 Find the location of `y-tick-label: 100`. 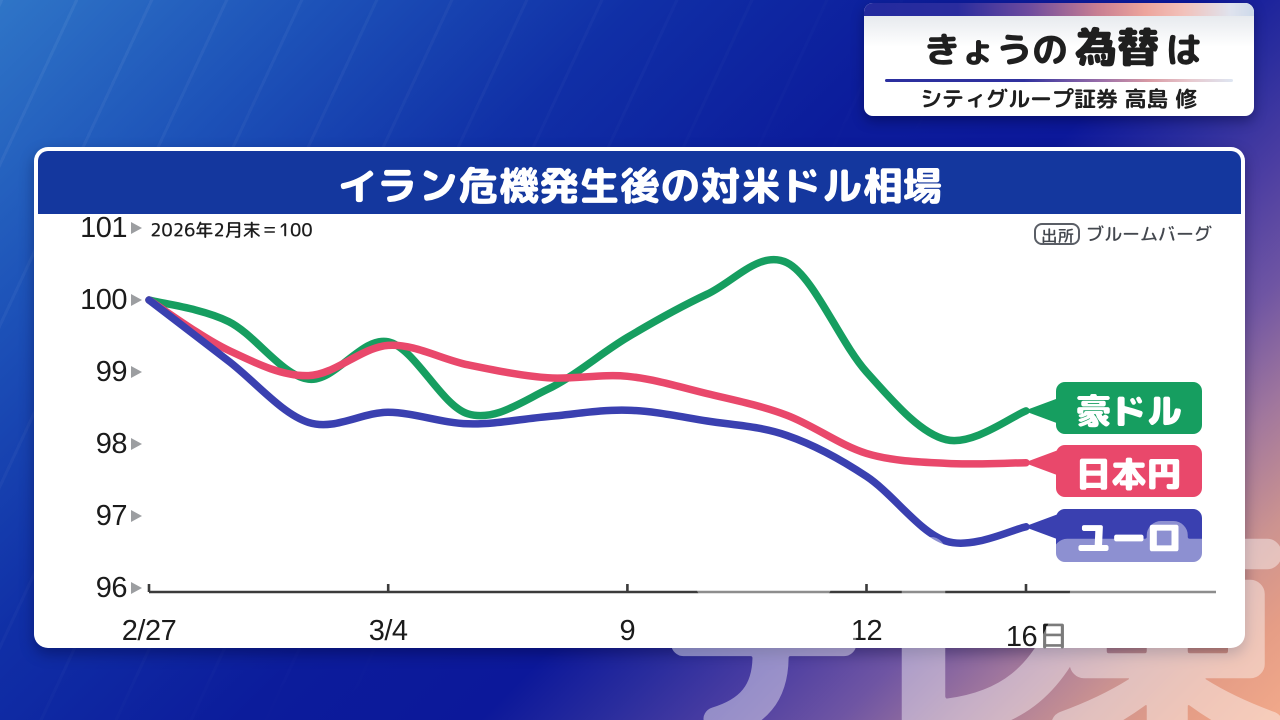

y-tick-label: 100 is located at coordinates (103, 300).